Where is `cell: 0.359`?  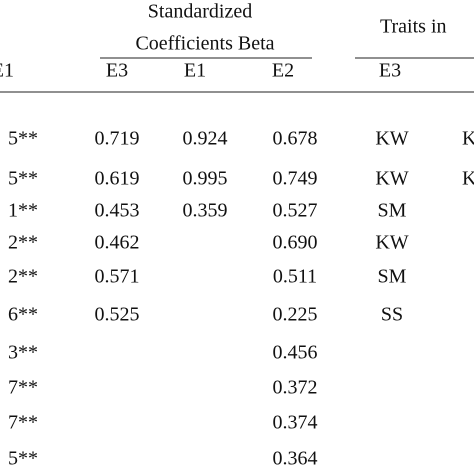 cell: 0.359 is located at coordinates (205, 211).